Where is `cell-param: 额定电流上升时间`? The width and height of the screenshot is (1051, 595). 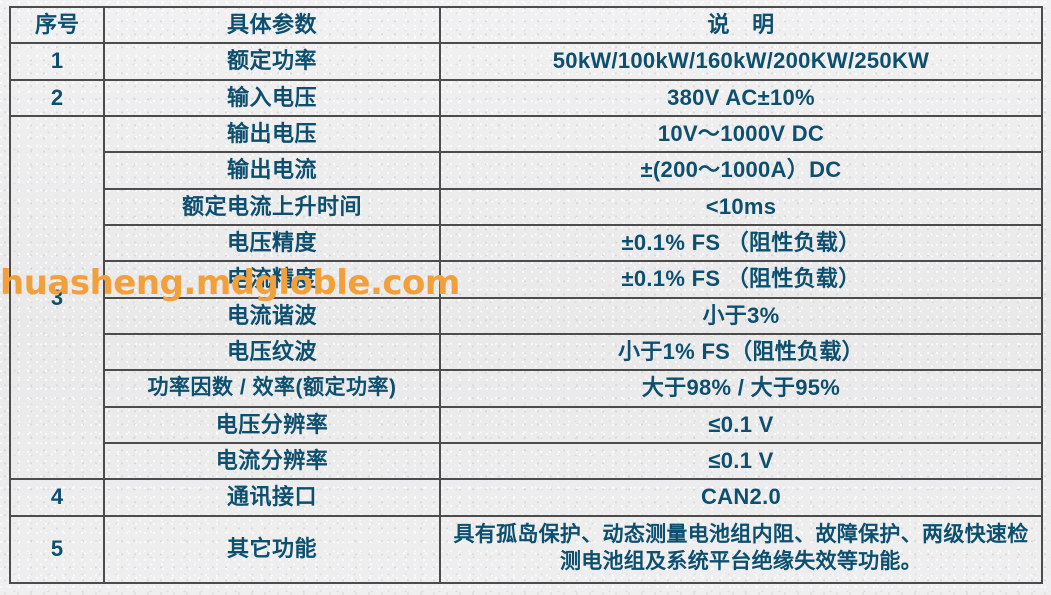
cell-param: 额定电流上升时间 is located at coordinates (272, 206).